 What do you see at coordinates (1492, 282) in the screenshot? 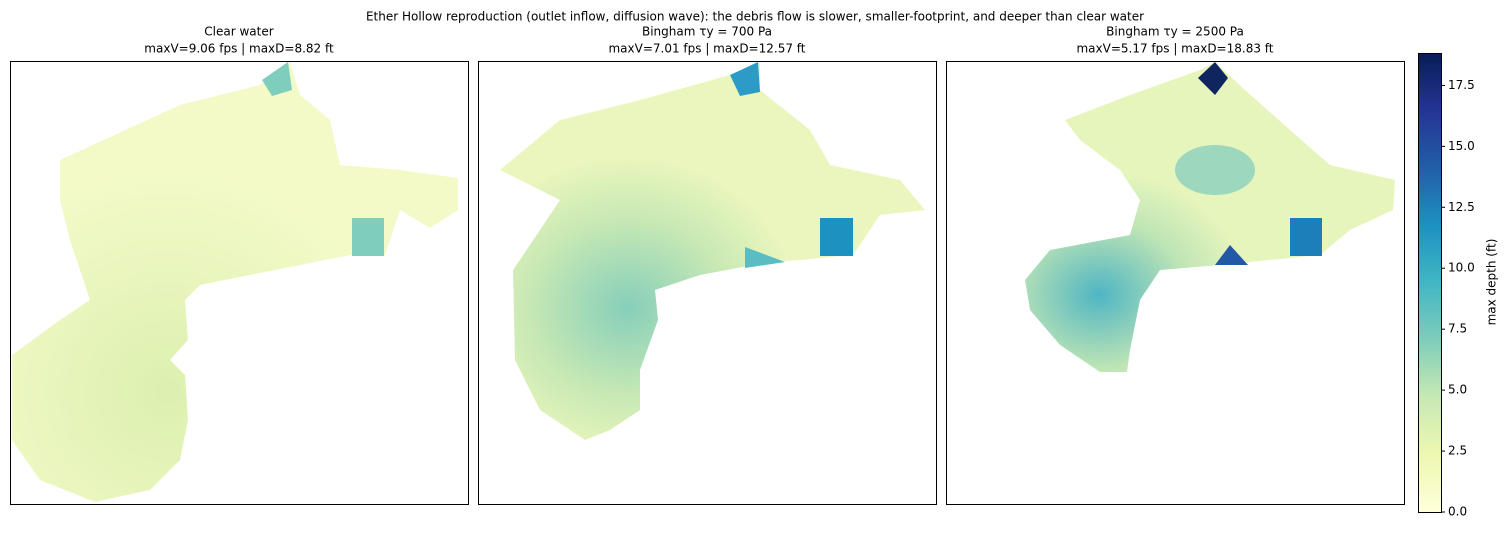
I see `colorbar-label: max depth (ft)` at bounding box center [1492, 282].